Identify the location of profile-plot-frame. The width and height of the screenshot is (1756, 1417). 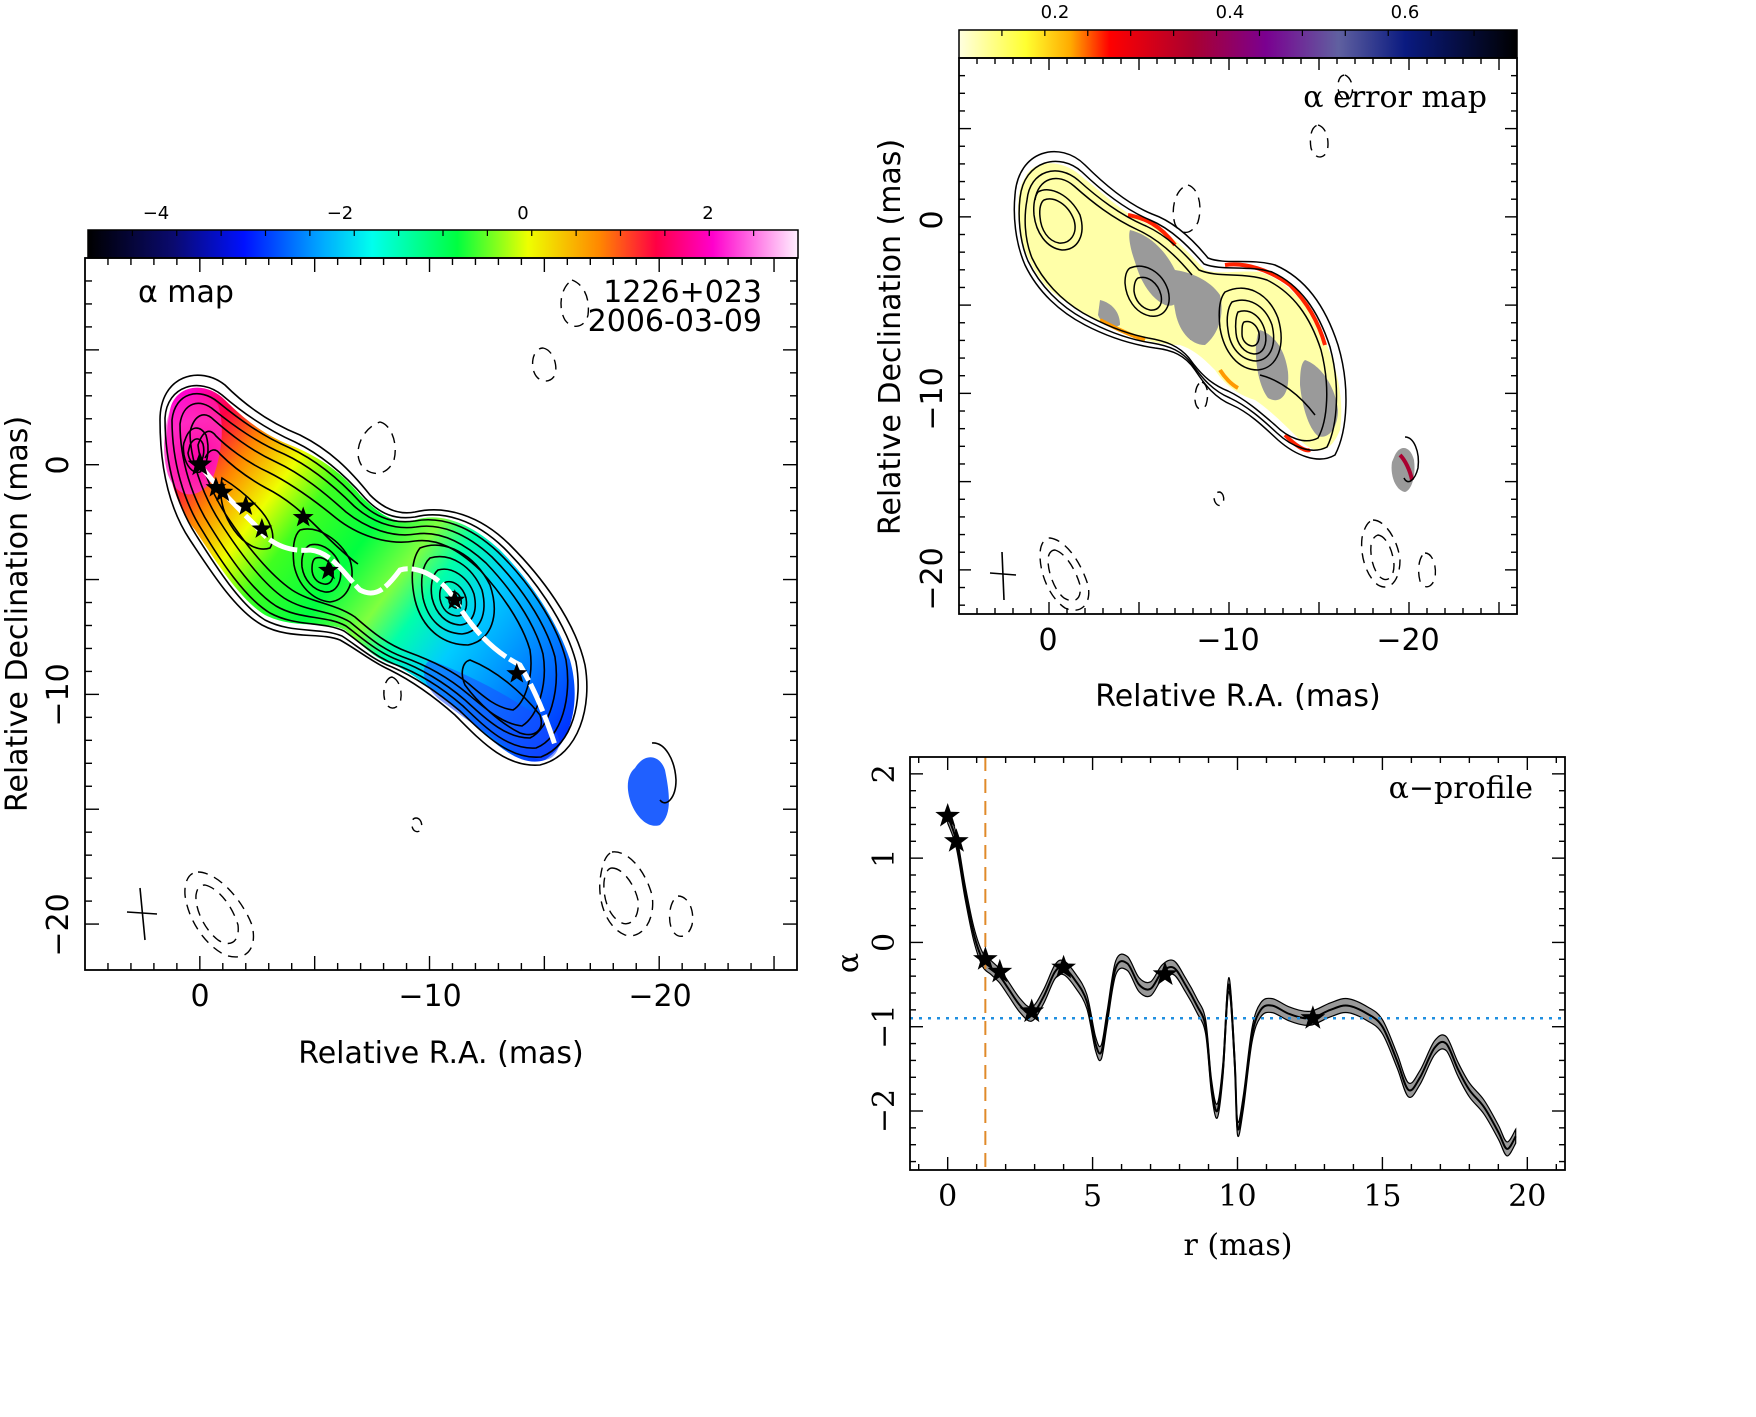
(1237, 963).